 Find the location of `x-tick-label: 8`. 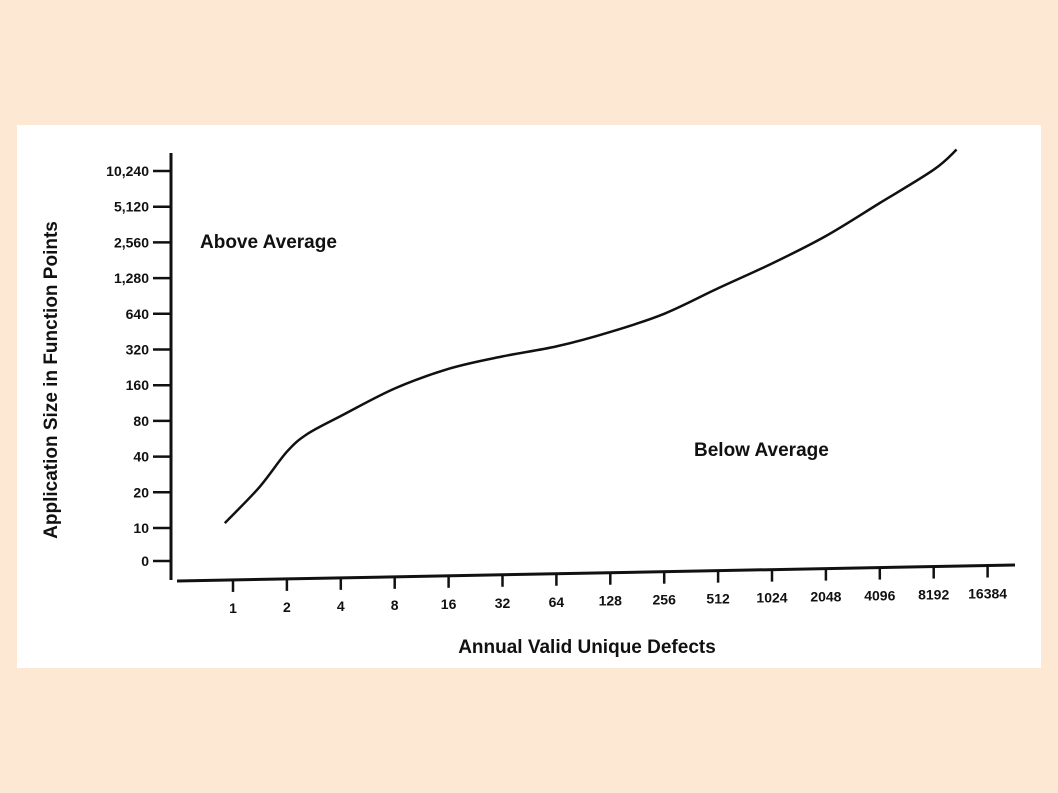

x-tick-label: 8 is located at coordinates (395, 605).